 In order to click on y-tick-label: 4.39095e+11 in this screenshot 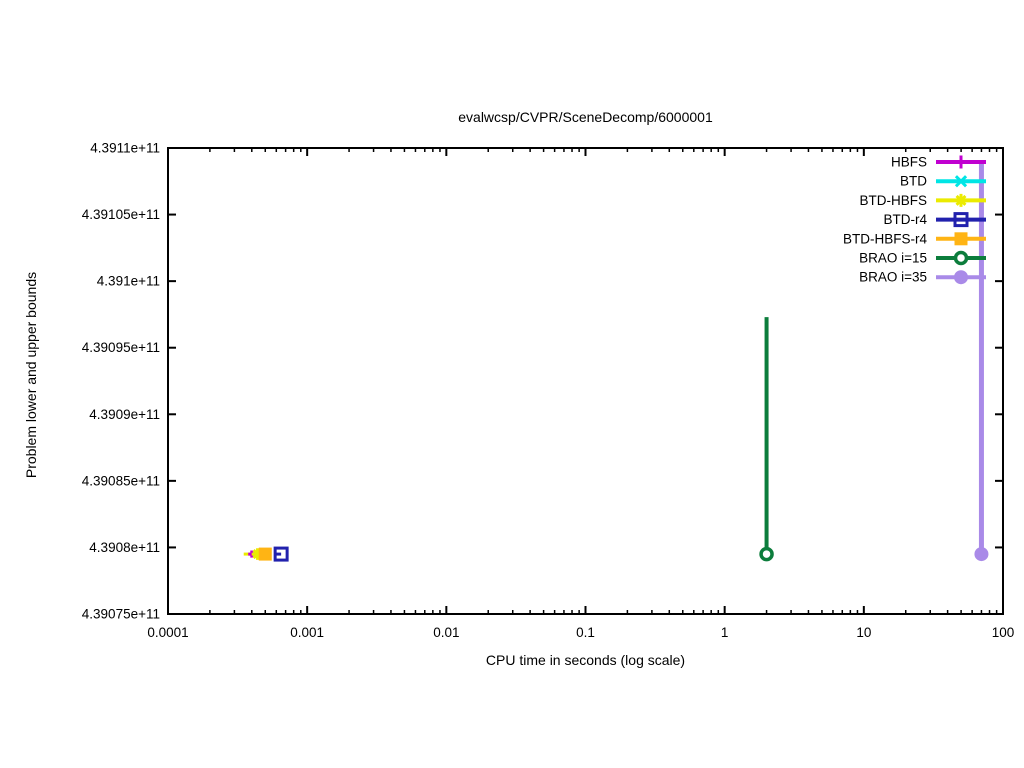, I will do `click(121, 347)`.